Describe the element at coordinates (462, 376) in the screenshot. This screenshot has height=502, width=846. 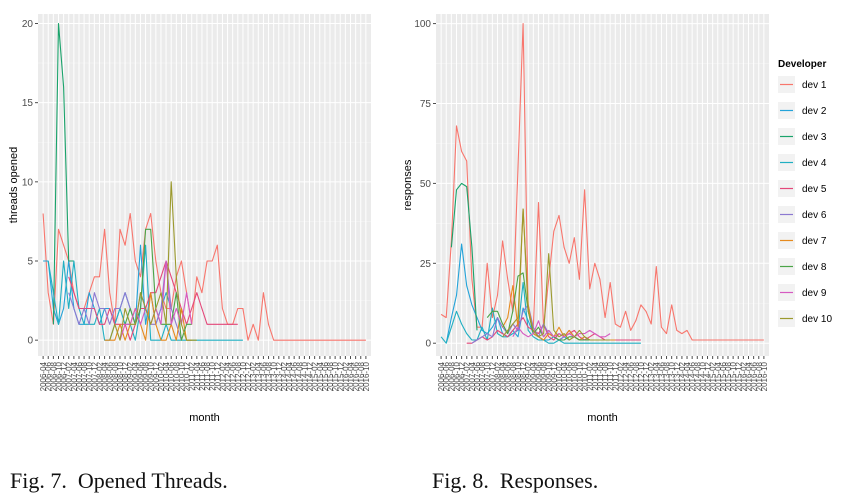
I see `x-tick-label: 2006-12` at that location.